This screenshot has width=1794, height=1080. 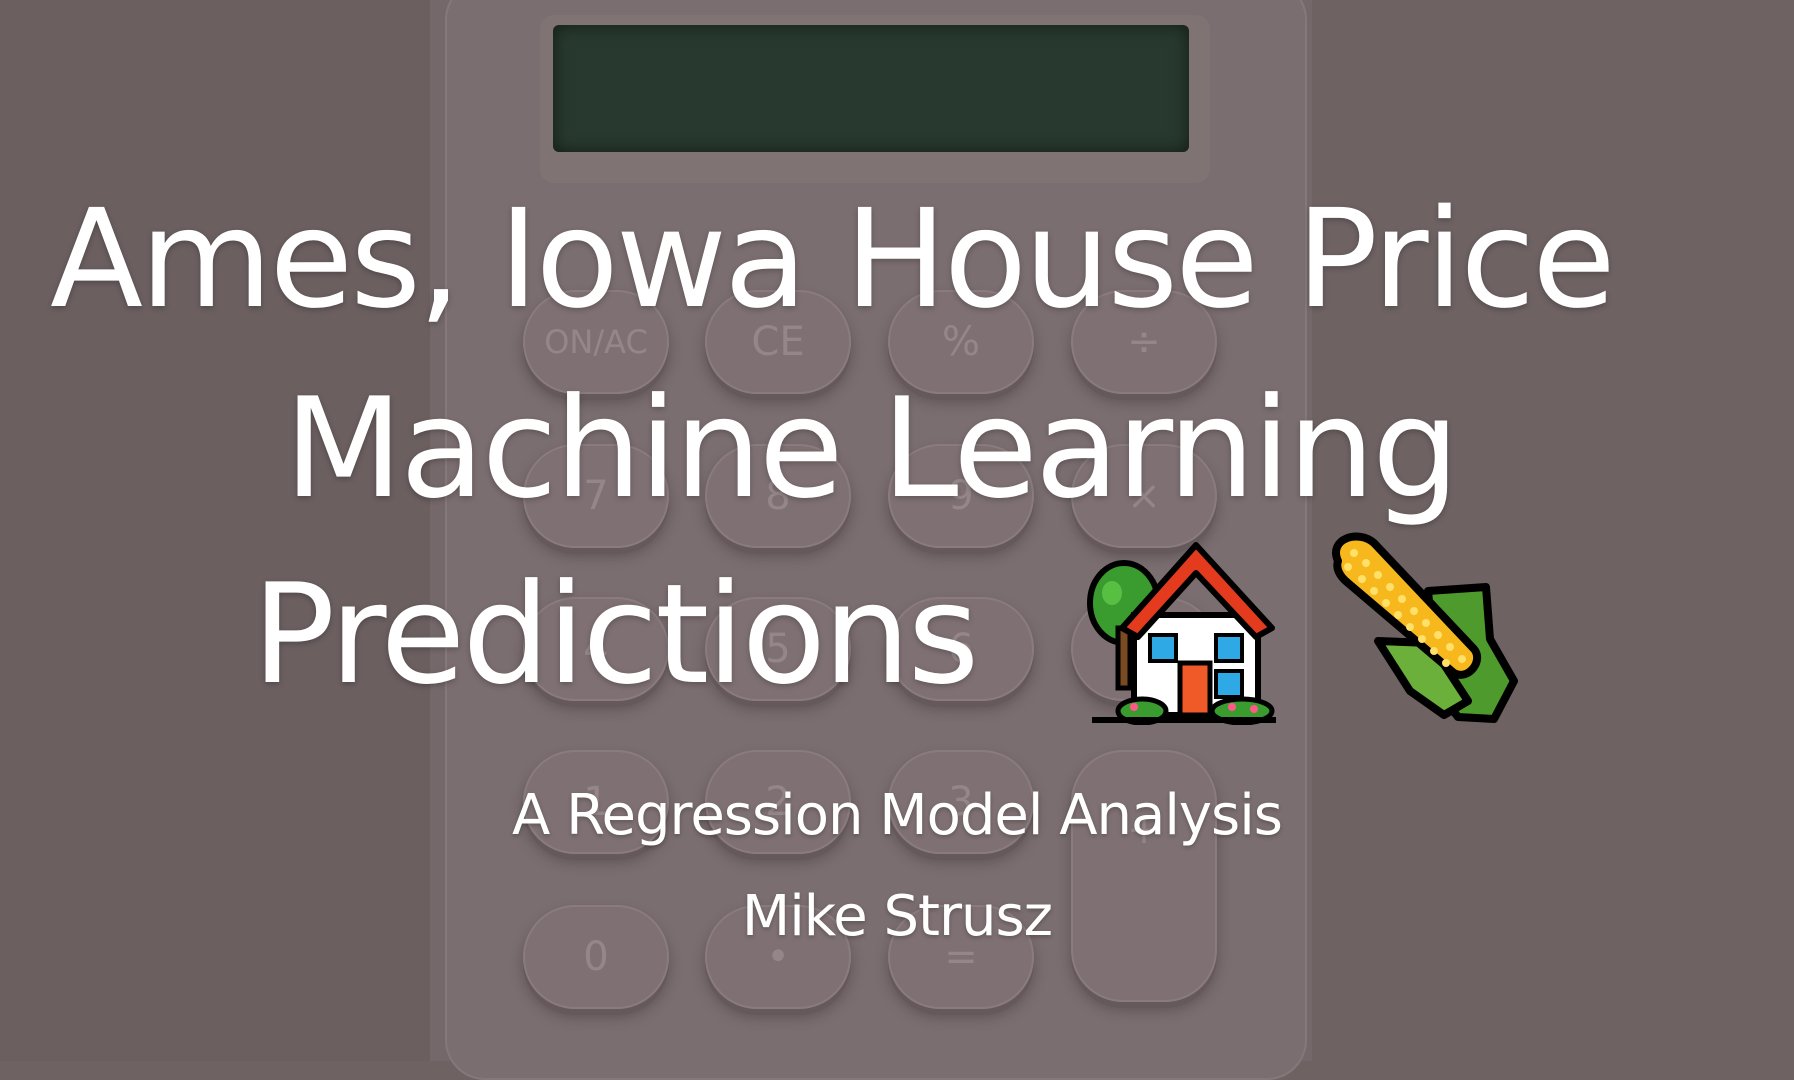 I want to click on calculator-key: CE, so click(x=778, y=342).